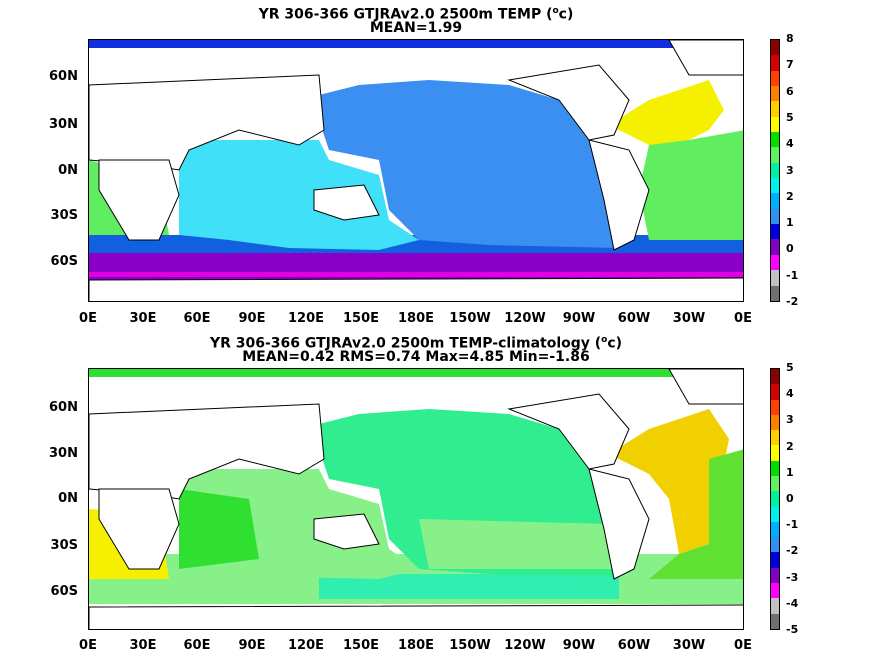 The image size is (875, 656). Describe the element at coordinates (416, 14) in the screenshot. I see `panel-1-title: YR 306-366 GTJRAv2.0 2500m TEMP (oc)` at that location.